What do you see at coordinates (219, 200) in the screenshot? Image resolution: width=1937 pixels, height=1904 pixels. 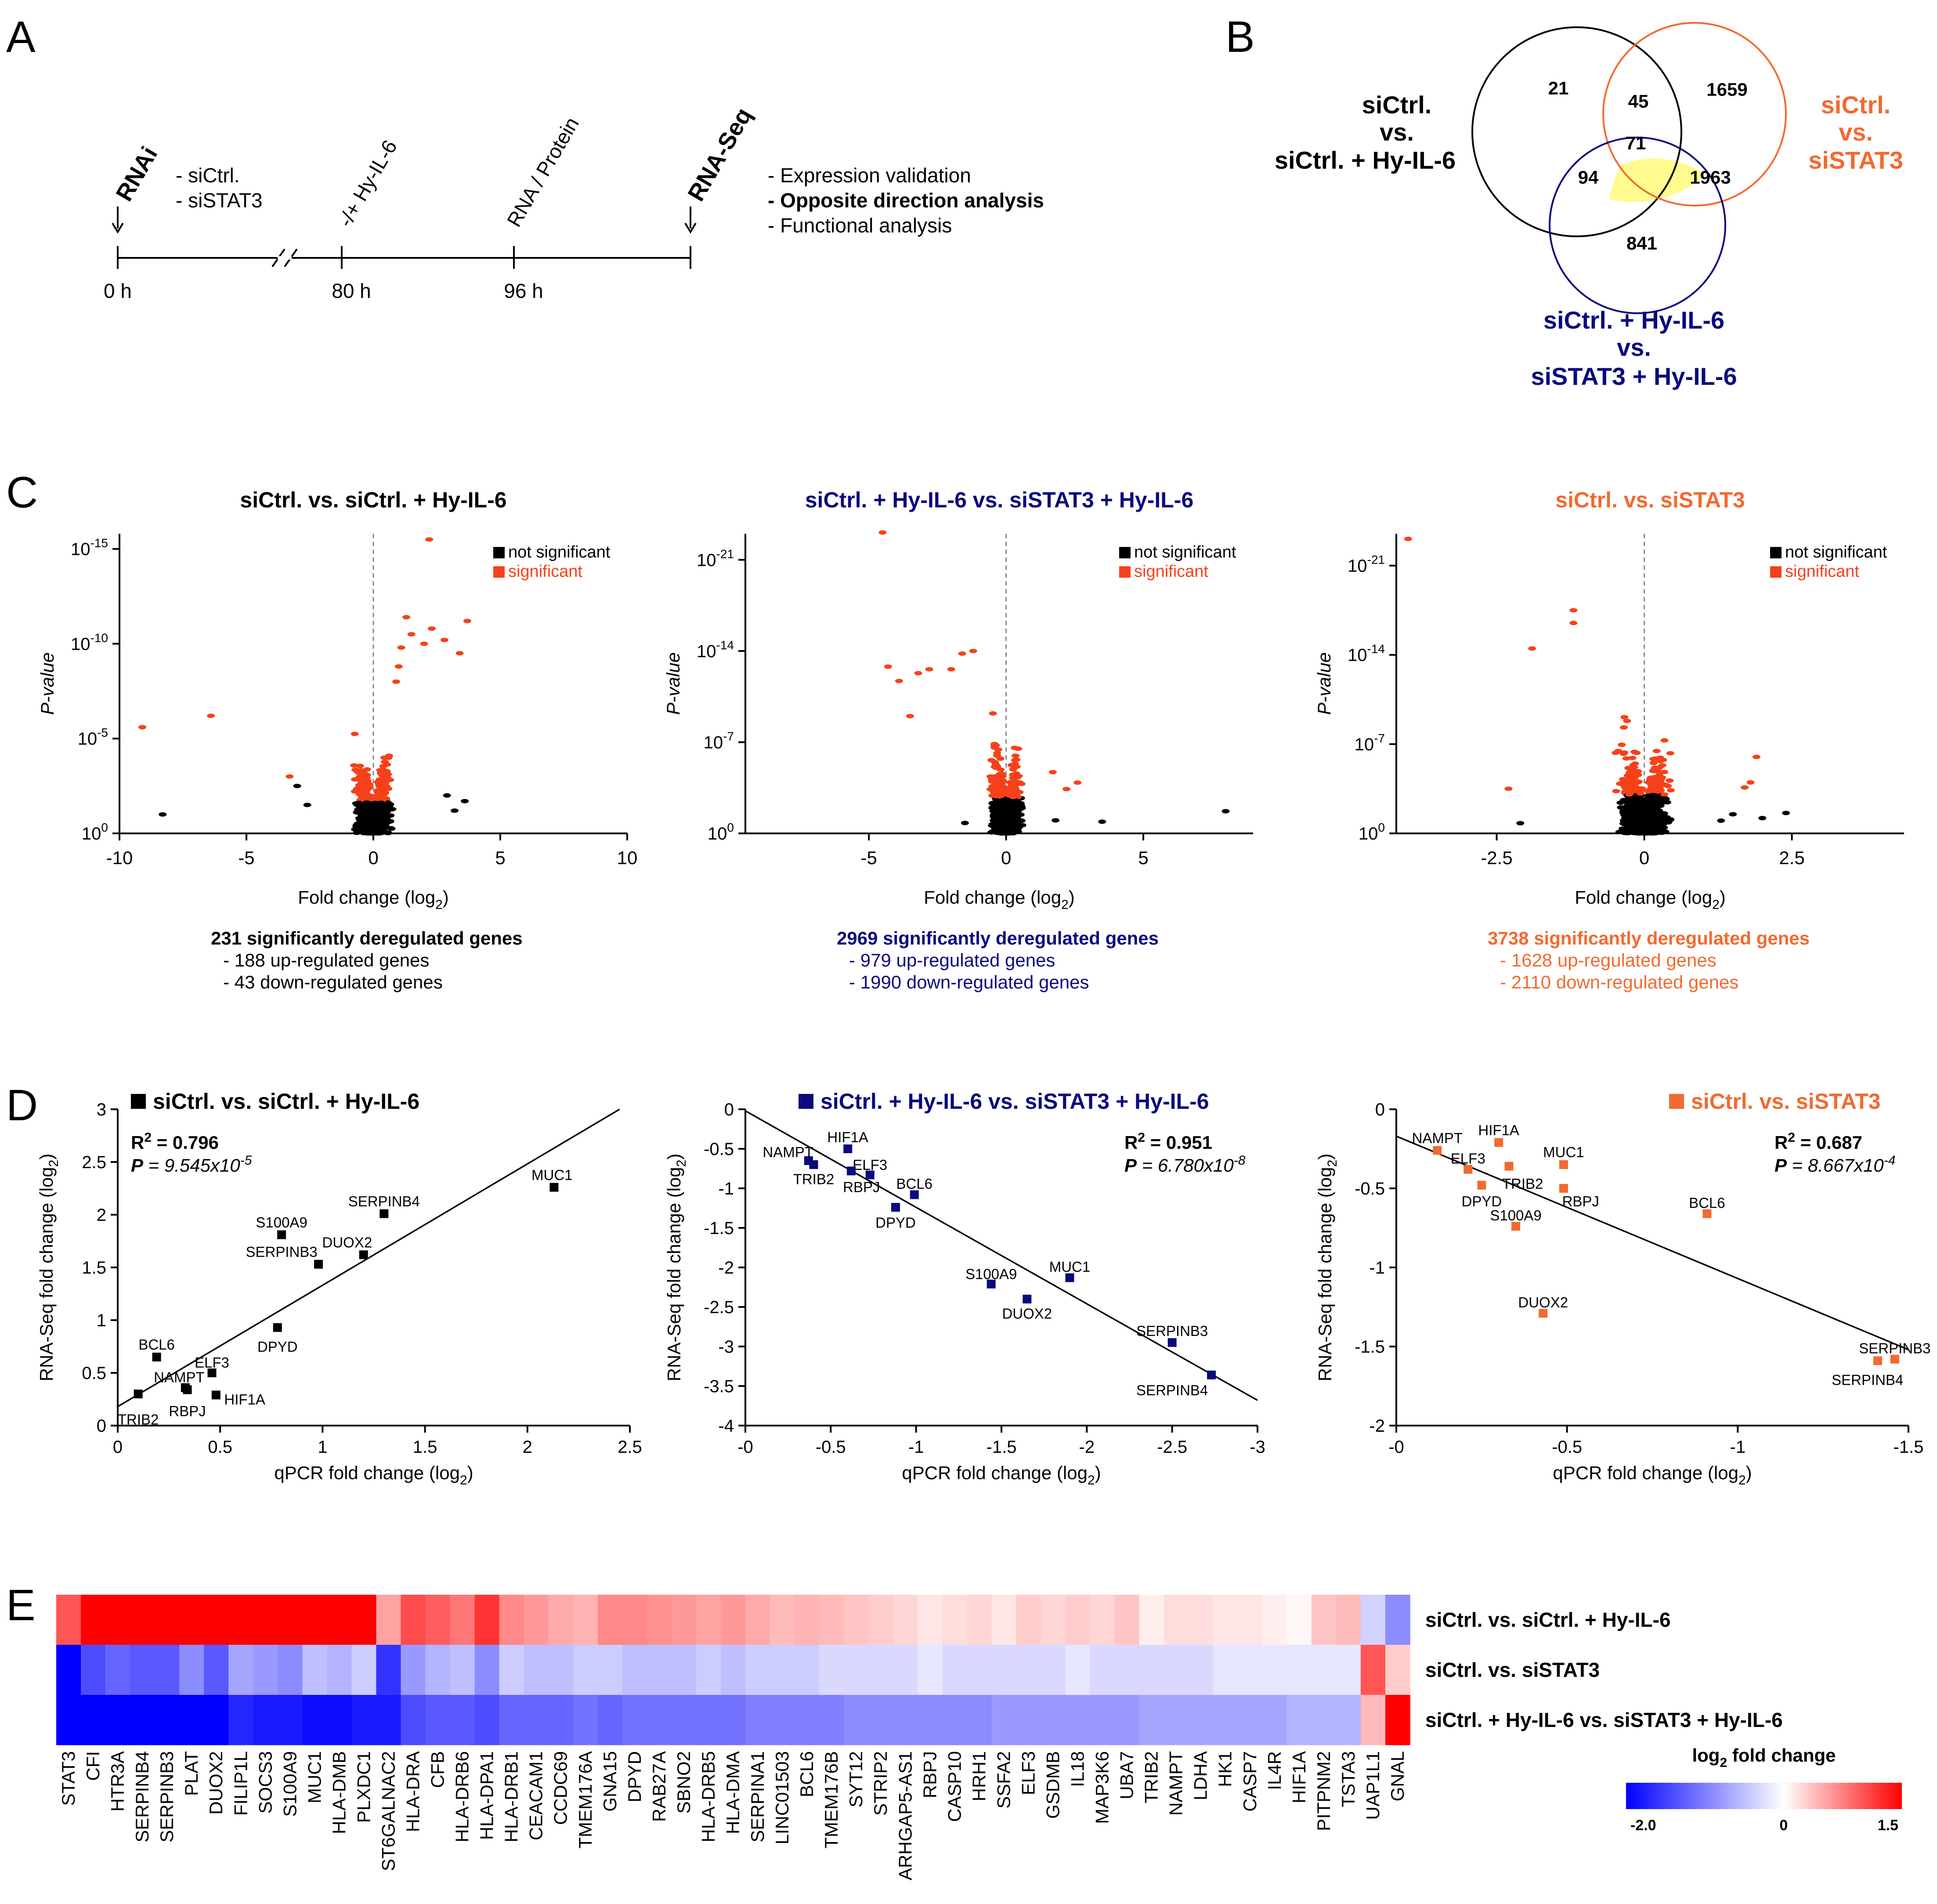 I see `sirna-stat3: - siSTAT3` at bounding box center [219, 200].